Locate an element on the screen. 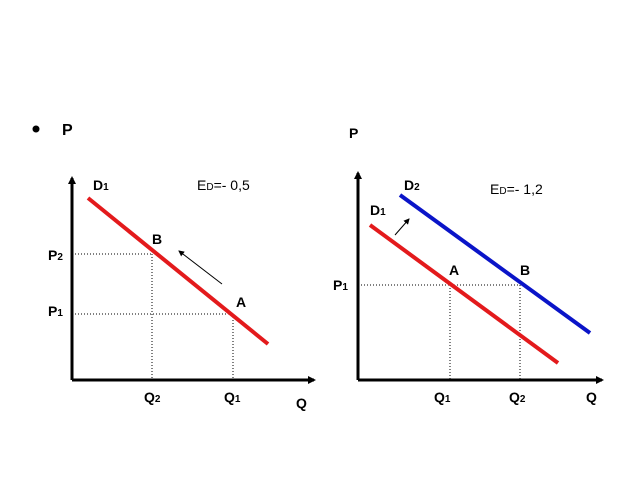 This screenshot has width=638, height=479. axis-label: P is located at coordinates (353, 133).